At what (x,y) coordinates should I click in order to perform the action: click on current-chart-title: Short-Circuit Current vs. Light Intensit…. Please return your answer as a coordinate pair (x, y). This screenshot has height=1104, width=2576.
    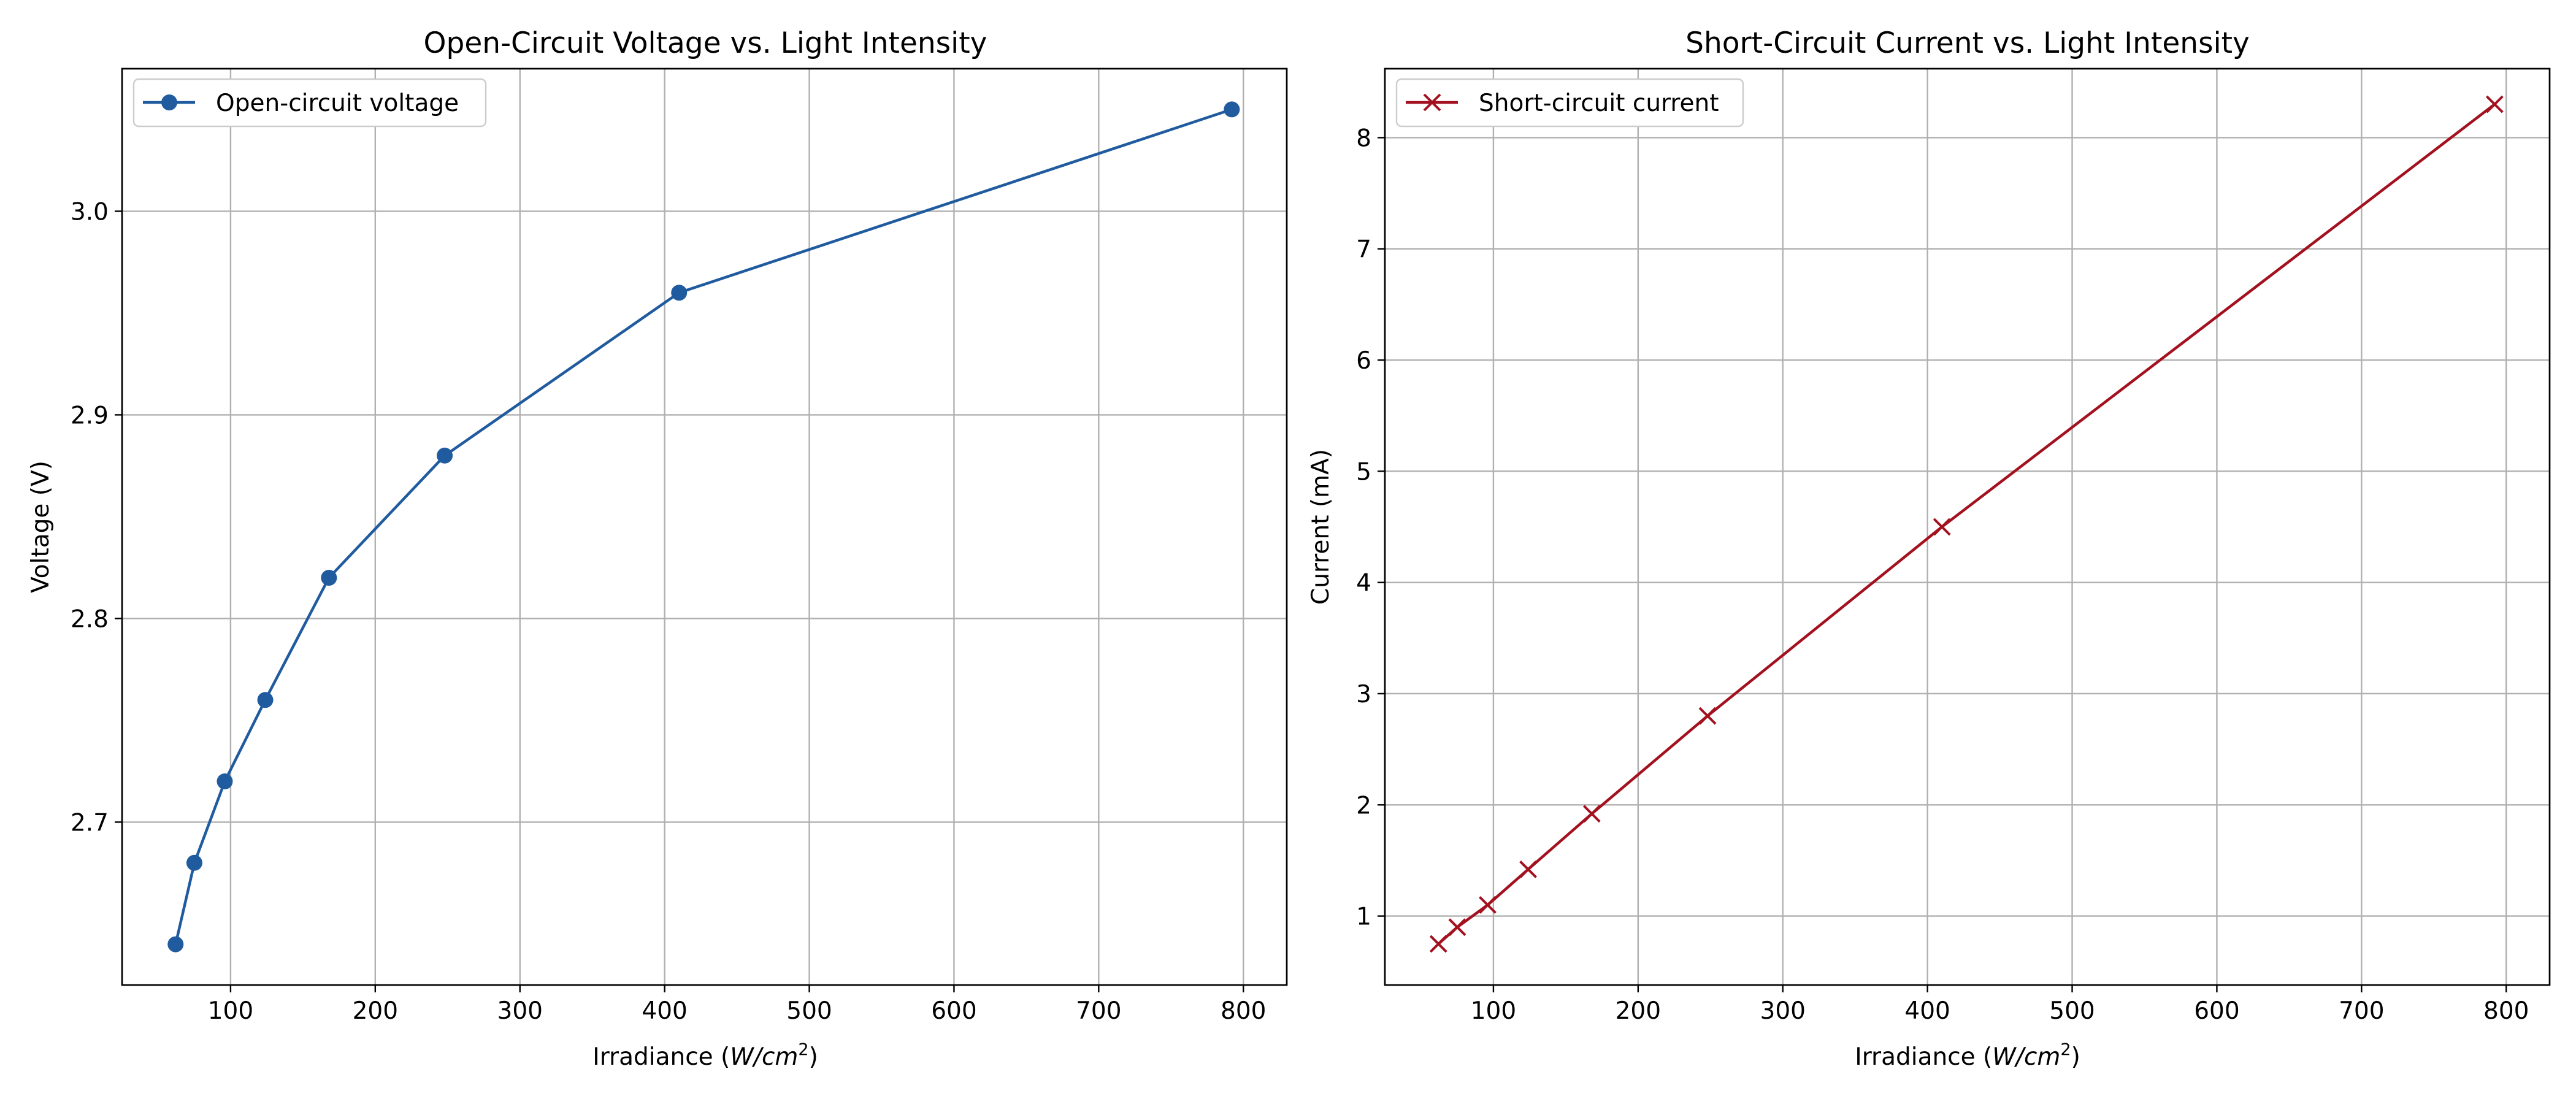
    Looking at the image, I should click on (1967, 43).